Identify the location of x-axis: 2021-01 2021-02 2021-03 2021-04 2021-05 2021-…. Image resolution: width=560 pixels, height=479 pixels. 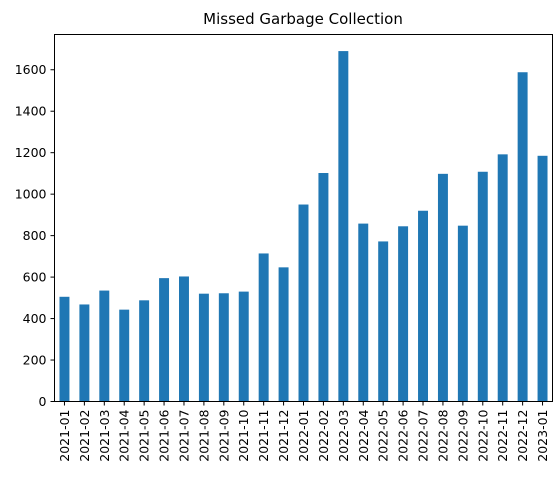
(303, 431).